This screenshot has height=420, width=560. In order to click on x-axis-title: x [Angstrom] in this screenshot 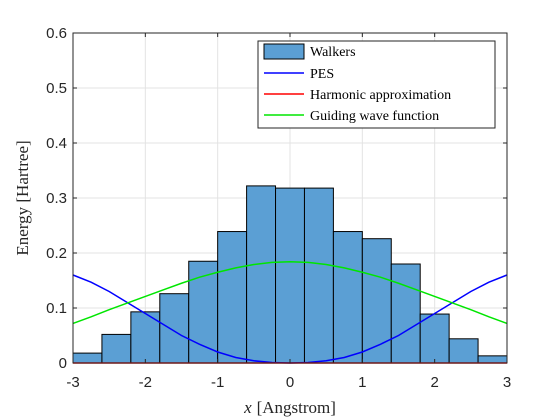, I will do `click(289, 407)`.